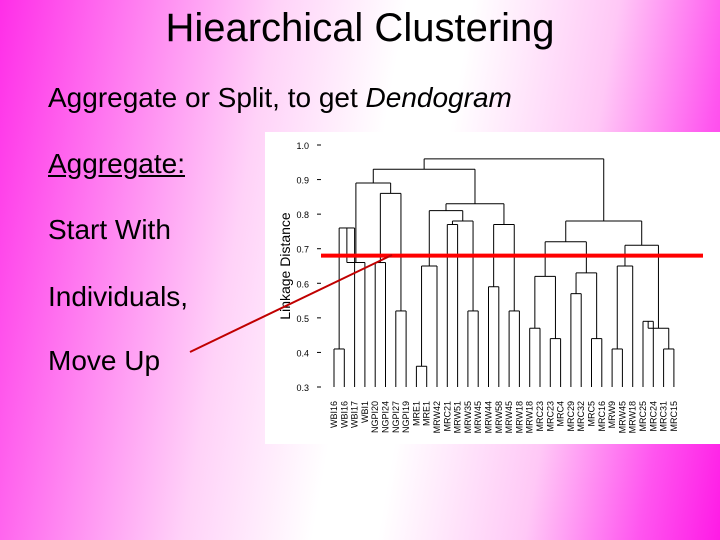 This screenshot has width=720, height=540. Describe the element at coordinates (302, 215) in the screenshot. I see `y-tick-label: 0.8` at that location.